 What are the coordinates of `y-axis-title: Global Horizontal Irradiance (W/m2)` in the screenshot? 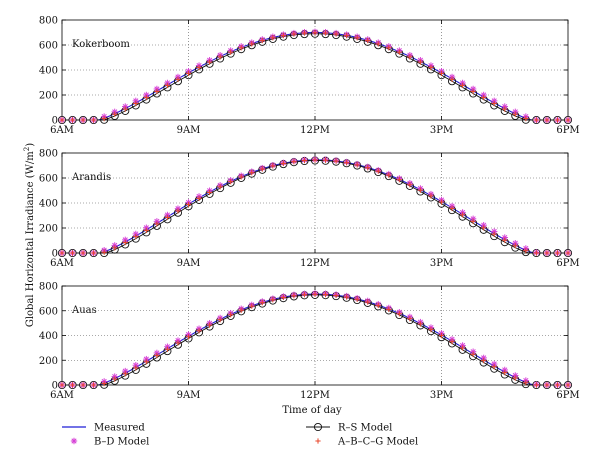 It's located at (29, 235).